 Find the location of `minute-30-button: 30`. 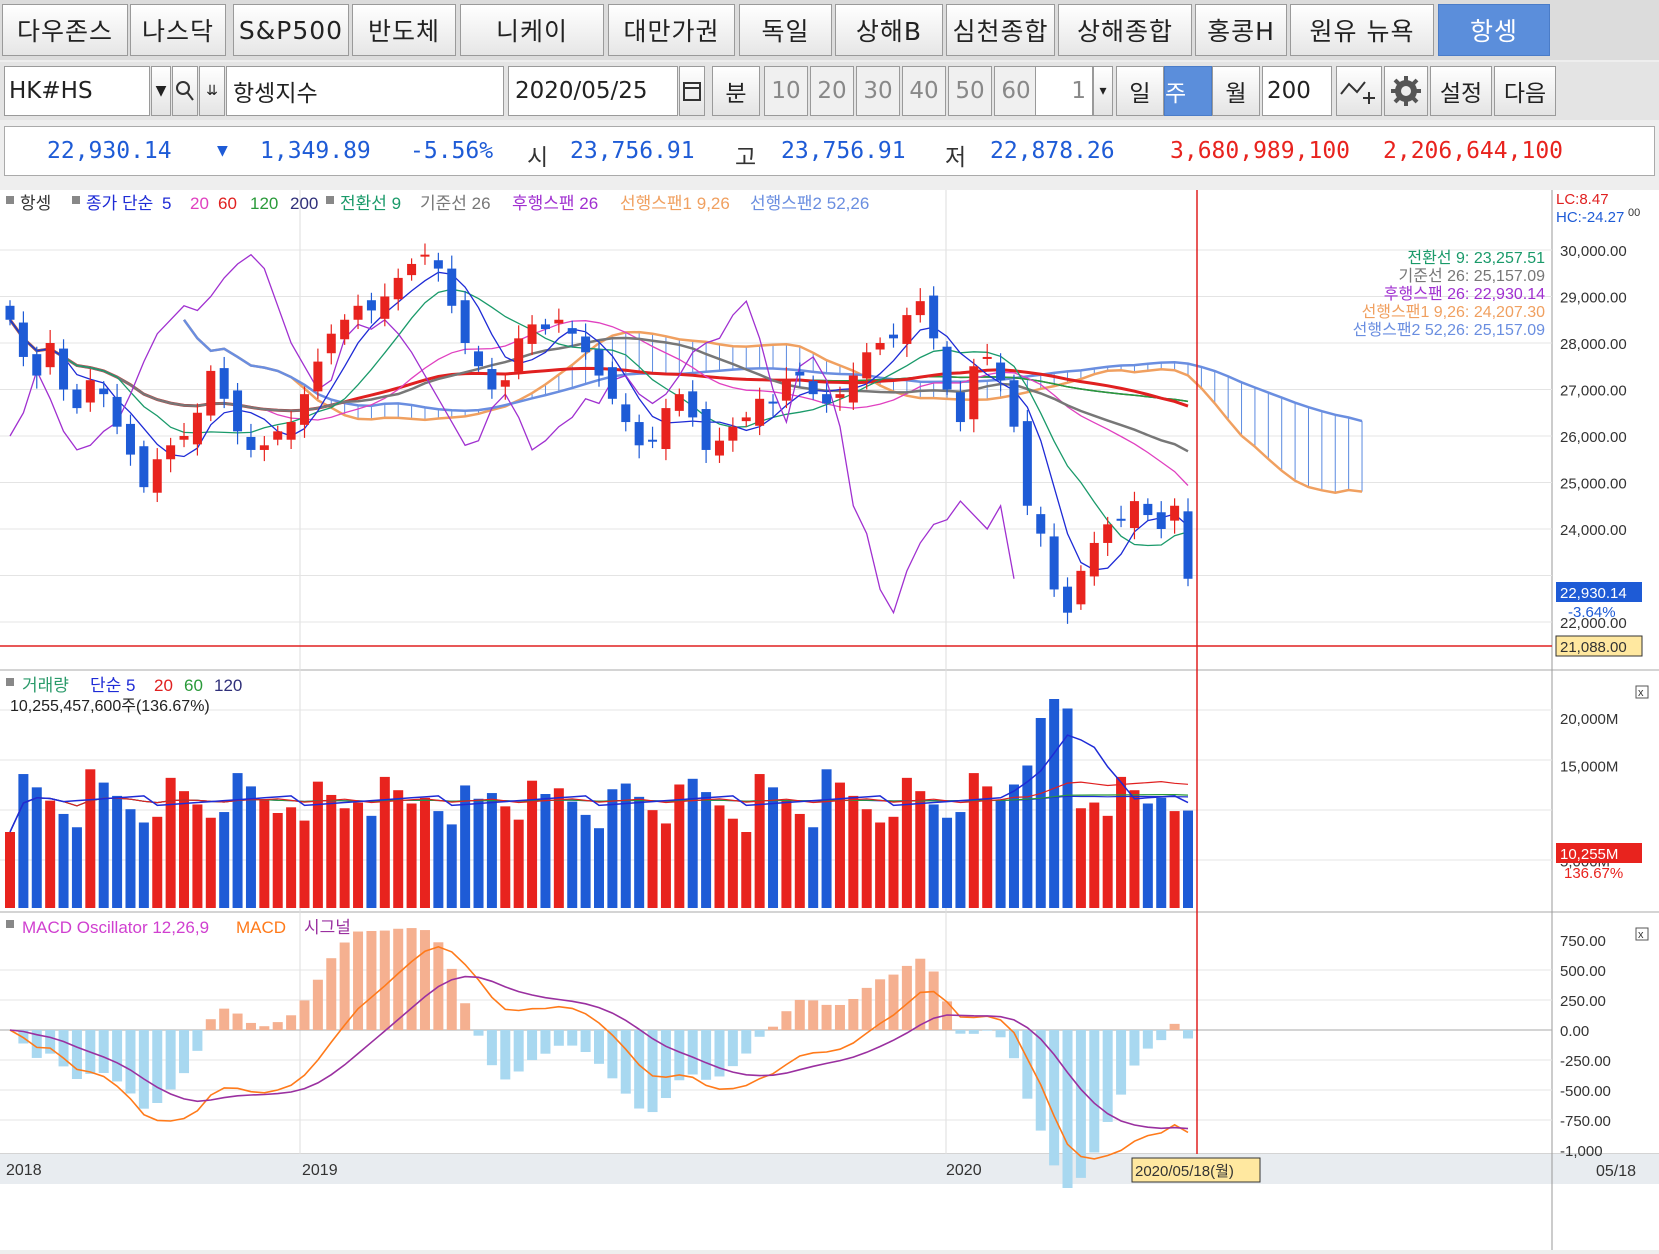

minute-30-button: 30 is located at coordinates (878, 91).